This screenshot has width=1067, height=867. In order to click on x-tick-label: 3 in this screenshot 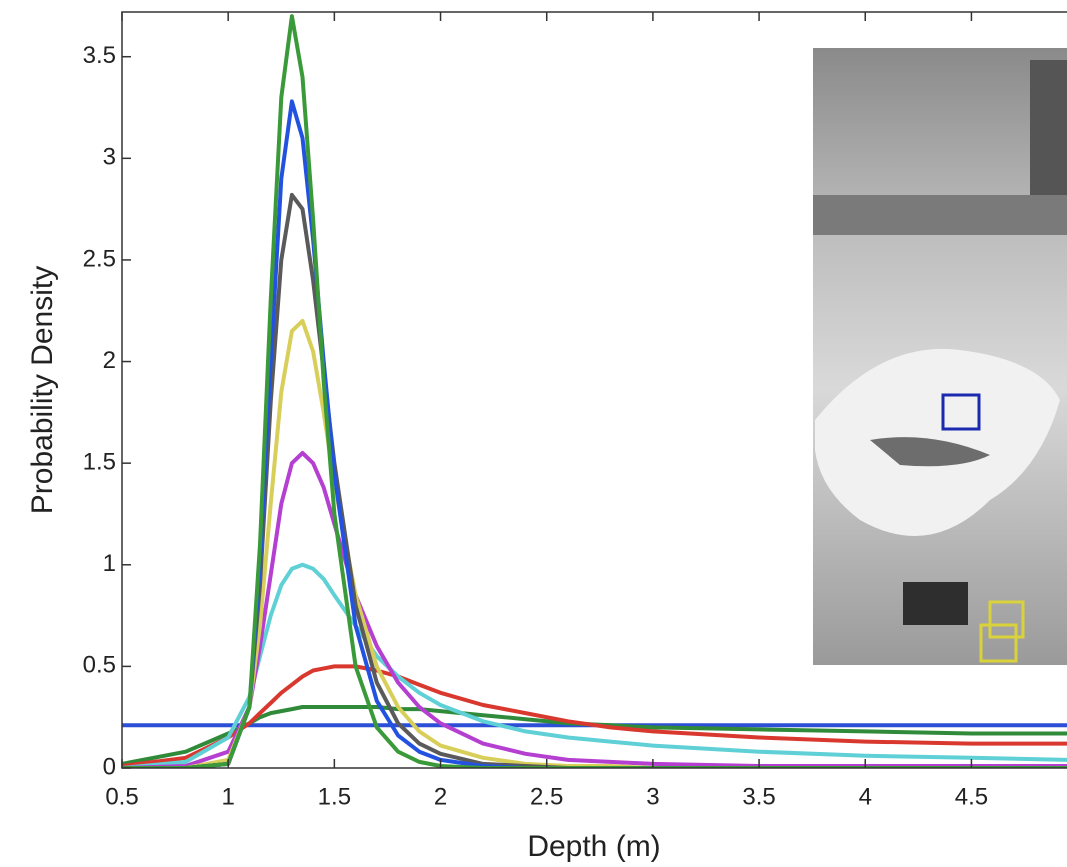, I will do `click(652, 796)`.